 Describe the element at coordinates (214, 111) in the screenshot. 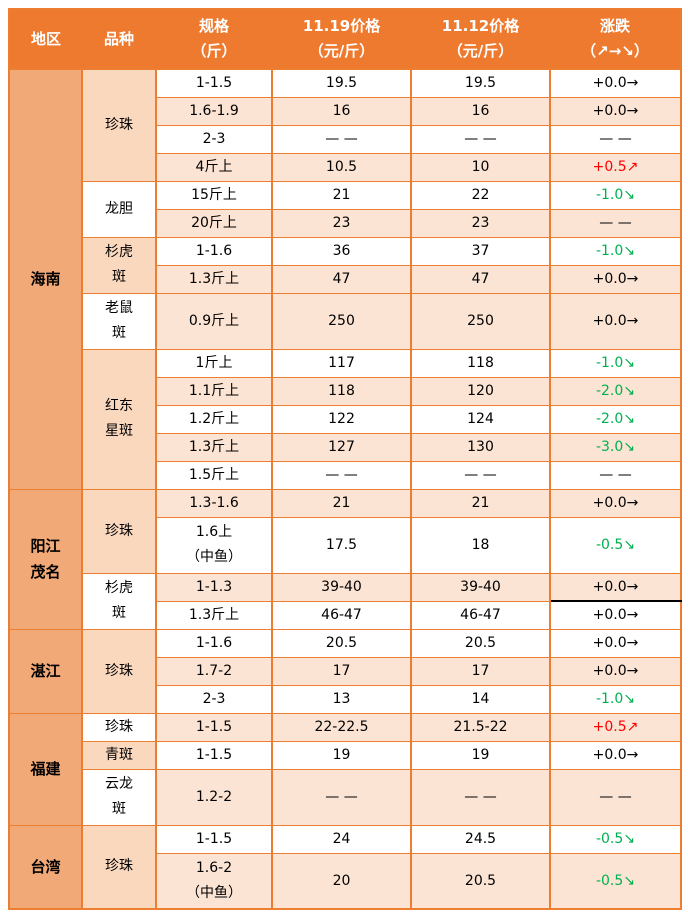

I see `spec-cell: 1.6-1.9` at that location.